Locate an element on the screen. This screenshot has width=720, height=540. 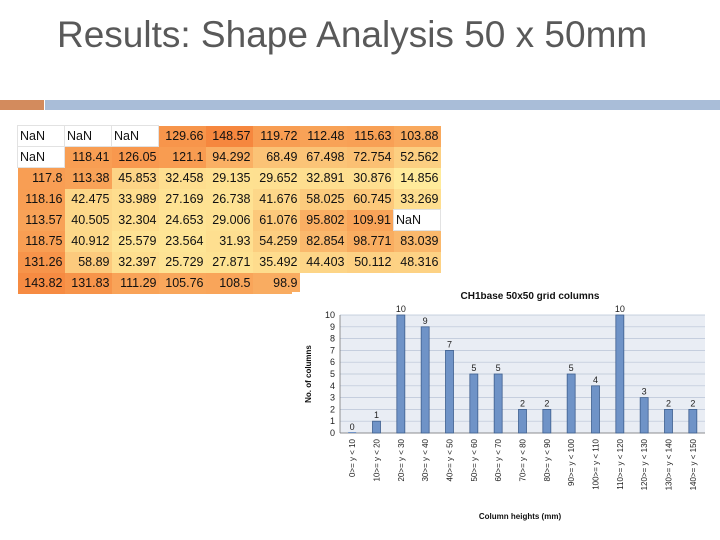
table-cell: 58.89 is located at coordinates (88, 262).